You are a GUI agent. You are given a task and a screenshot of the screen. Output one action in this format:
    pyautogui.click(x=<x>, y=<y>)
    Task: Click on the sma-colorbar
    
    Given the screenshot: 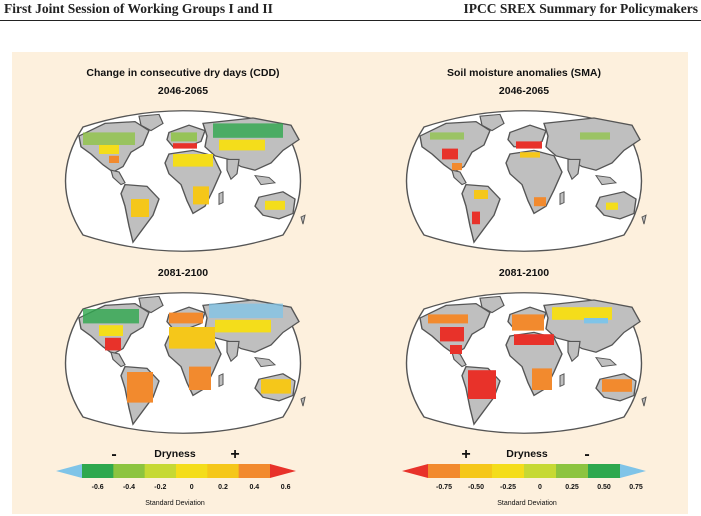 What is the action you would take?
    pyautogui.click(x=524, y=471)
    